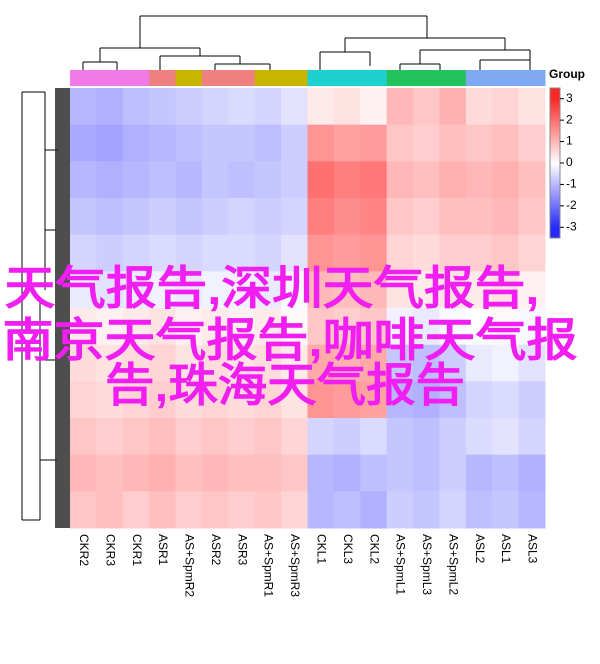 The height and width of the screenshot is (664, 600). Describe the element at coordinates (45, 308) in the screenshot. I see `row-dendrogram` at that location.